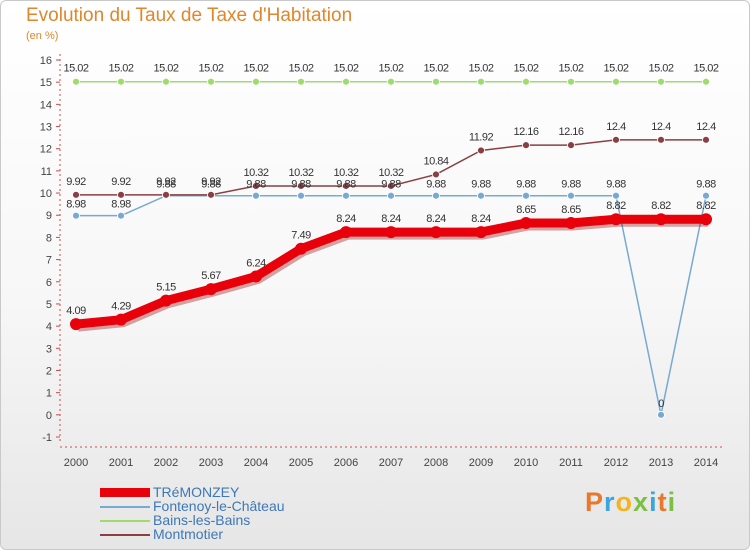  Describe the element at coordinates (76, 311) in the screenshot. I see `data-label: 4.09` at that location.